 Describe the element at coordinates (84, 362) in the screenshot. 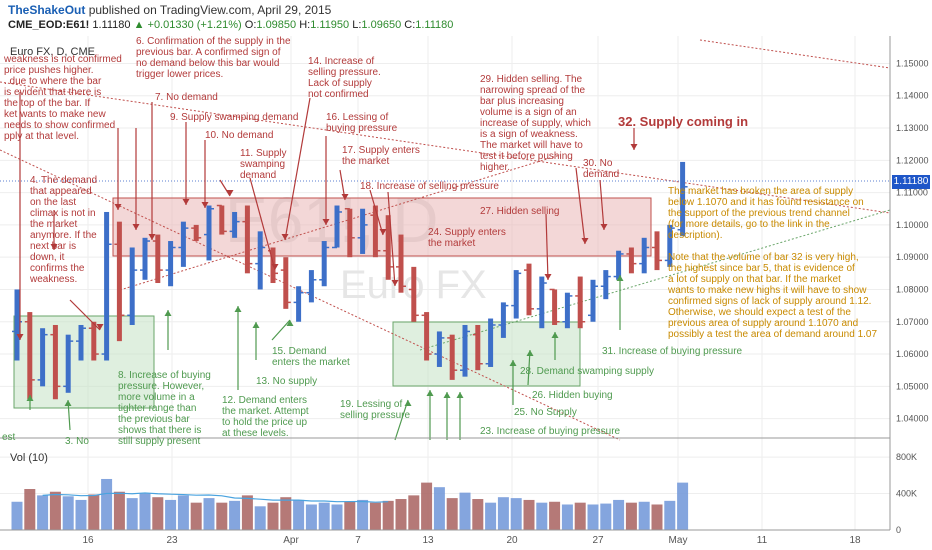

I see `demand-zone-left` at that location.